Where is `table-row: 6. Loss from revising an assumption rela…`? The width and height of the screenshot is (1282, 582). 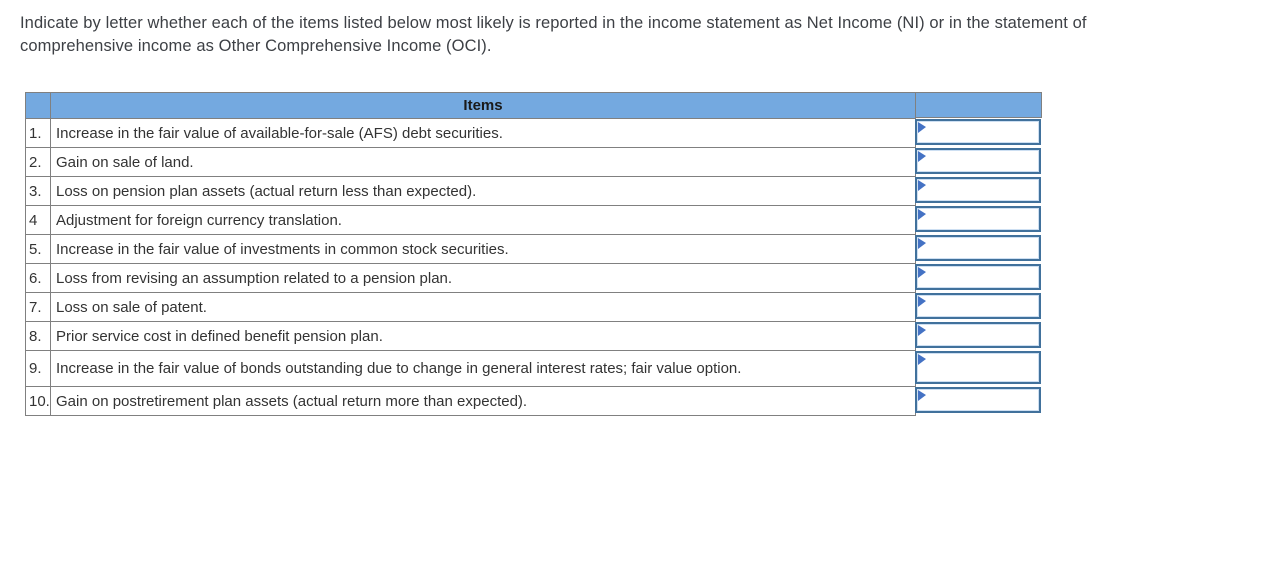 table-row: 6. Loss from revising an assumption rela… is located at coordinates (470, 278).